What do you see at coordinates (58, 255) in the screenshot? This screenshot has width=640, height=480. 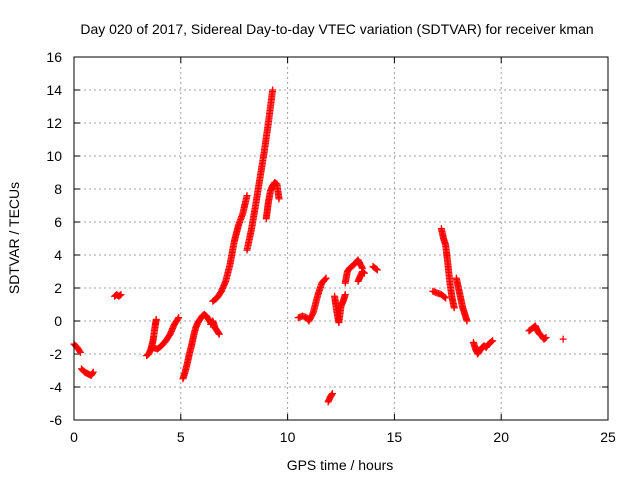 I see `y-tick-label: 4` at bounding box center [58, 255].